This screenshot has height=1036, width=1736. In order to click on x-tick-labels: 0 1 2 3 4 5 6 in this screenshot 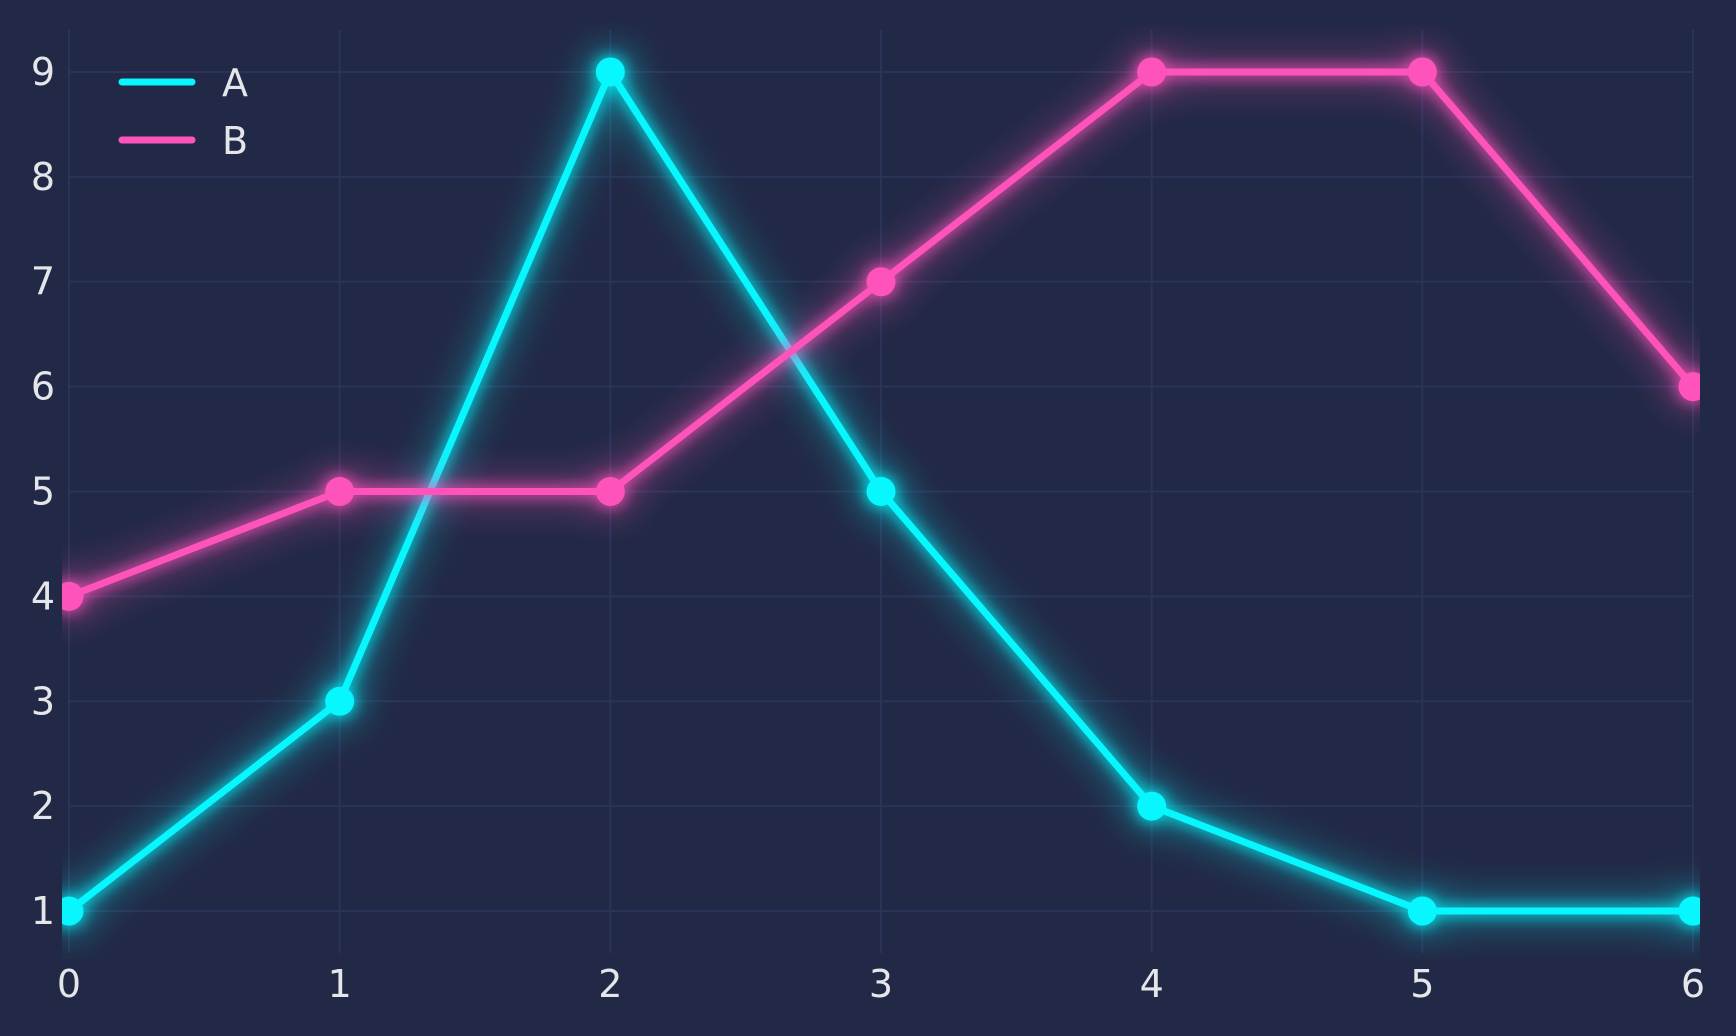, I will do `click(881, 984)`.